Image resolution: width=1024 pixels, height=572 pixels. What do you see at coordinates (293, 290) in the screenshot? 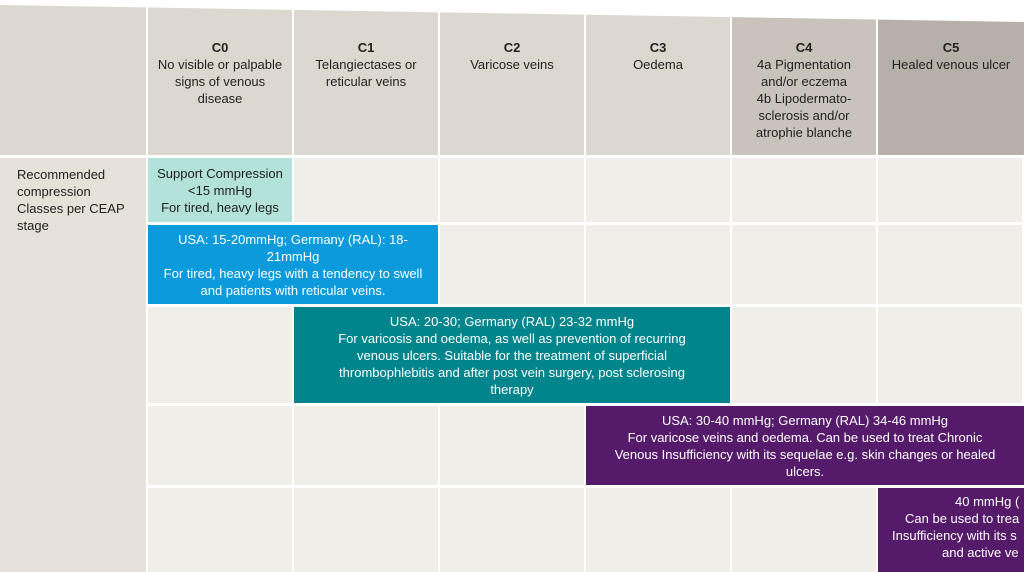
I see `band-text: and patients with reticular veins.` at bounding box center [293, 290].